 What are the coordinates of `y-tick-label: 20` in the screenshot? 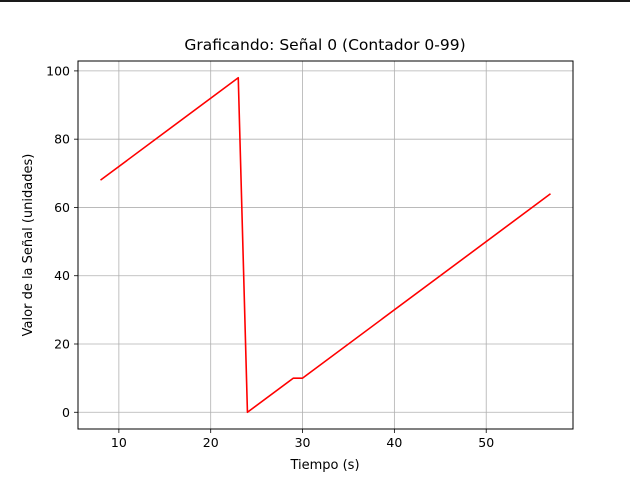 It's located at (62, 343).